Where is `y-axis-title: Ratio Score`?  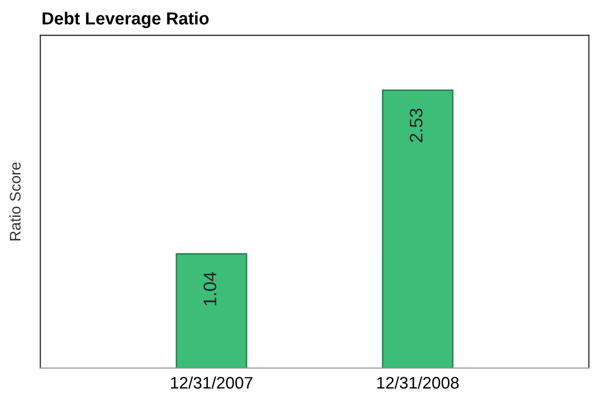
y-axis-title: Ratio Score is located at coordinates (15, 201).